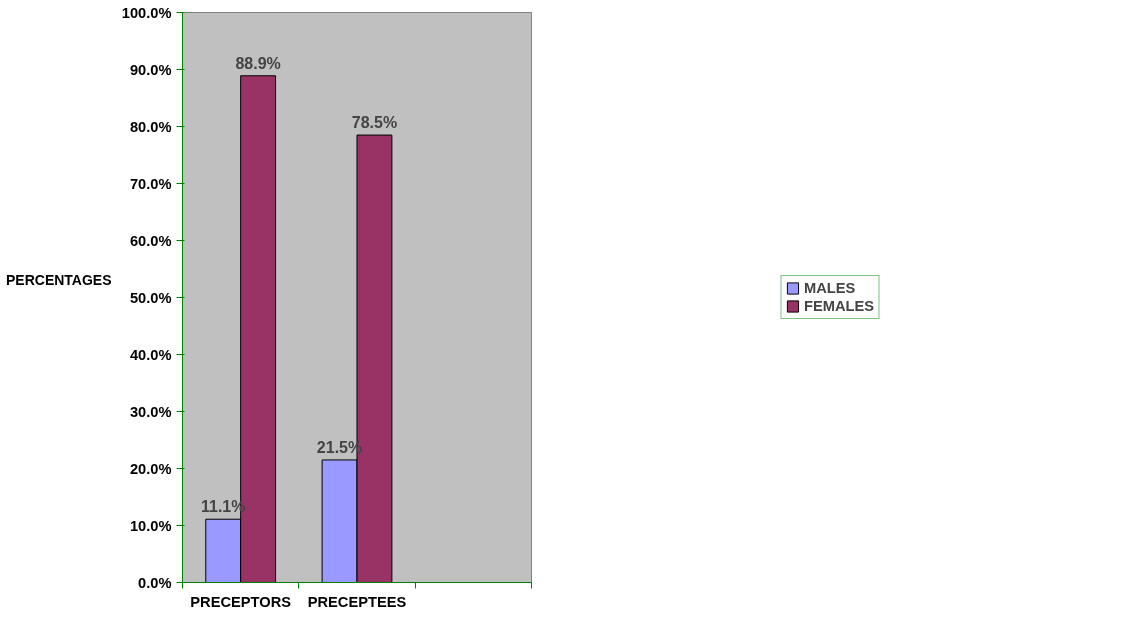  What do you see at coordinates (155, 582) in the screenshot?
I see `y-tick-label: 0.0%` at bounding box center [155, 582].